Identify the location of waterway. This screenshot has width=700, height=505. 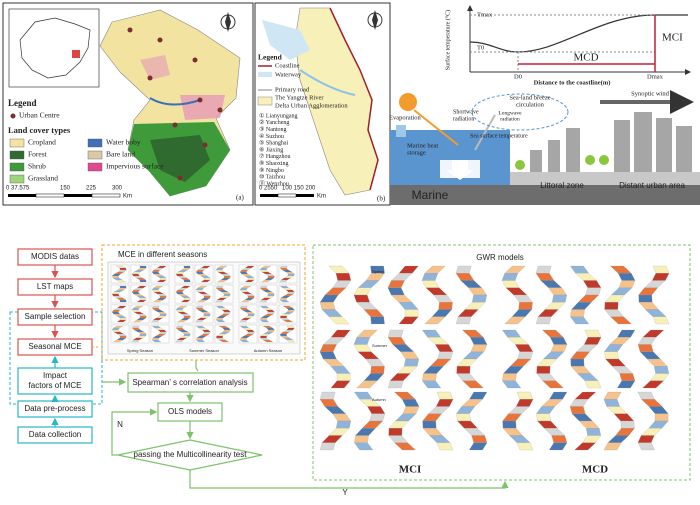
(286, 40).